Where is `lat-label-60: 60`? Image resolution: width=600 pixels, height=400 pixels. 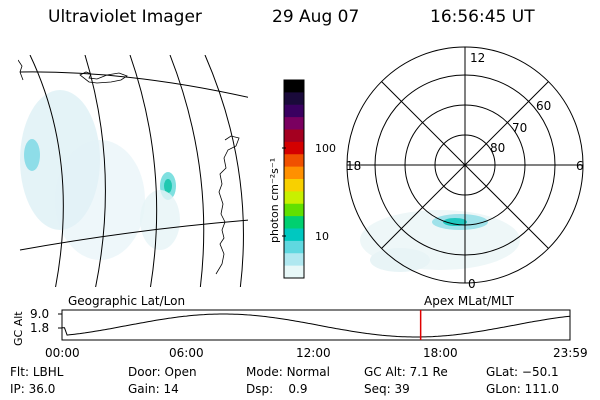
lat-label-60: 60 is located at coordinates (543, 106).